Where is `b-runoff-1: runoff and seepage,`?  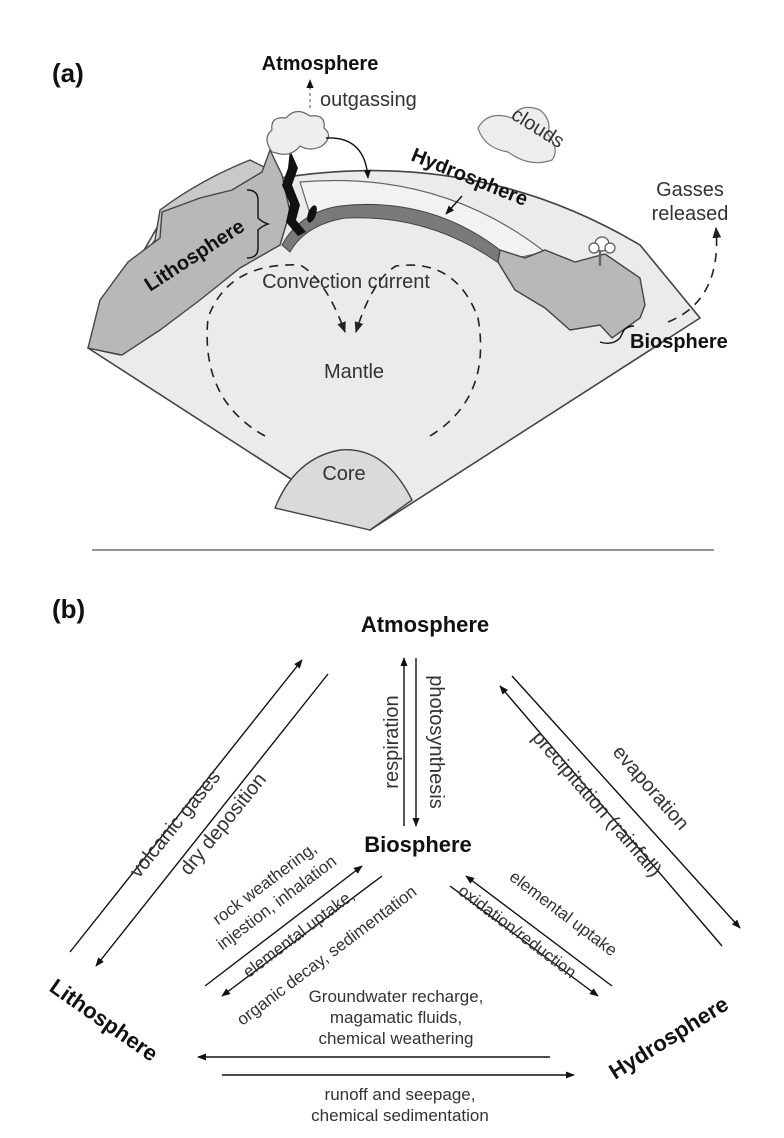
b-runoff-1: runoff and seepage, is located at coordinates (400, 1094).